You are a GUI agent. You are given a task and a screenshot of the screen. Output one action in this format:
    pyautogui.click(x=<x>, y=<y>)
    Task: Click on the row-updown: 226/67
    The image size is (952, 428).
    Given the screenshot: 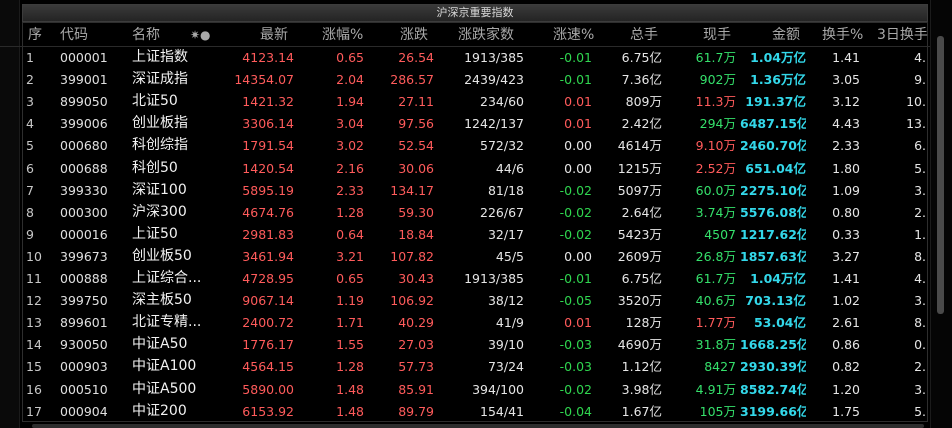 What is the action you would take?
    pyautogui.click(x=502, y=212)
    